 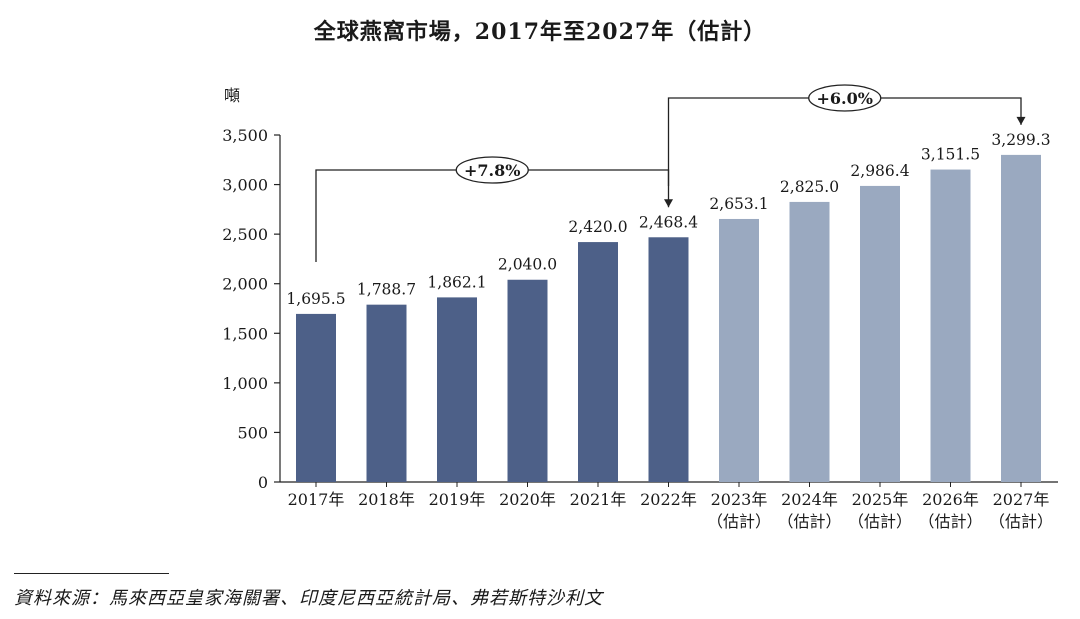 What do you see at coordinates (527, 499) in the screenshot?
I see `x-tick-label: 2020年` at bounding box center [527, 499].